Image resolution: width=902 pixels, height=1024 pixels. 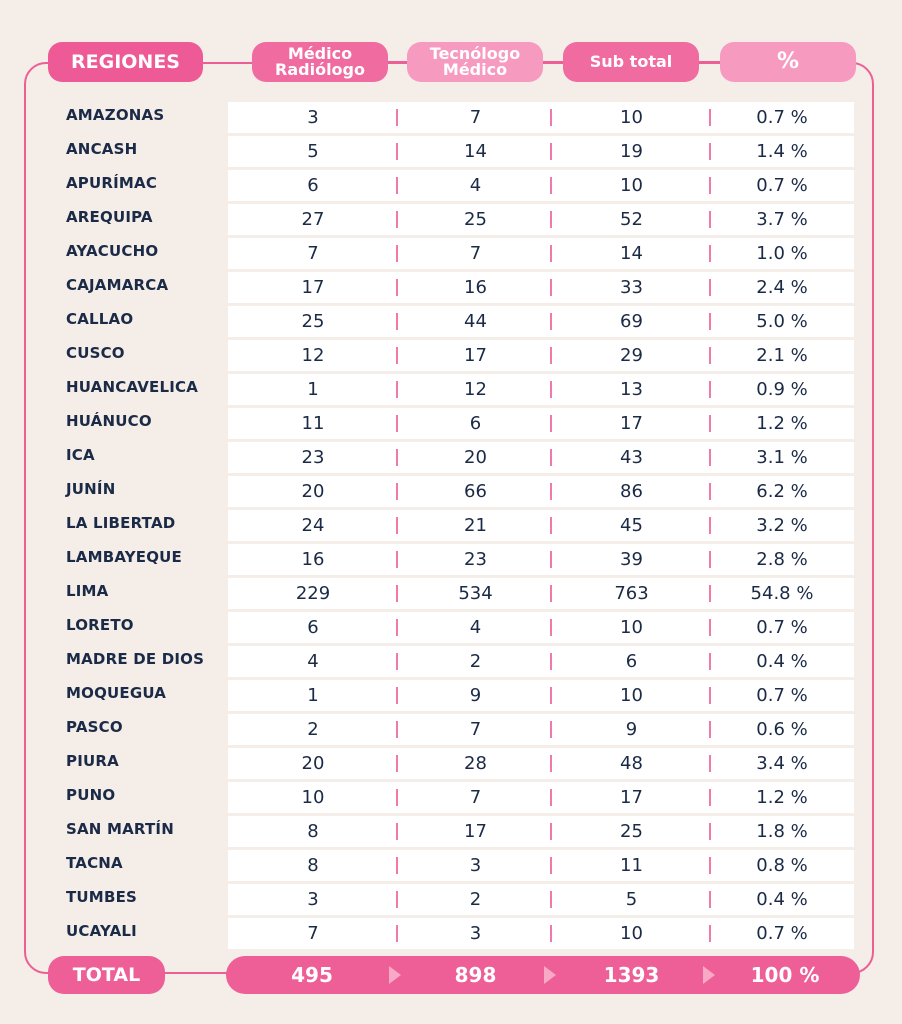 What do you see at coordinates (541, 117) in the screenshot?
I see `row-cells: 3 7 10 0.7 %` at bounding box center [541, 117].